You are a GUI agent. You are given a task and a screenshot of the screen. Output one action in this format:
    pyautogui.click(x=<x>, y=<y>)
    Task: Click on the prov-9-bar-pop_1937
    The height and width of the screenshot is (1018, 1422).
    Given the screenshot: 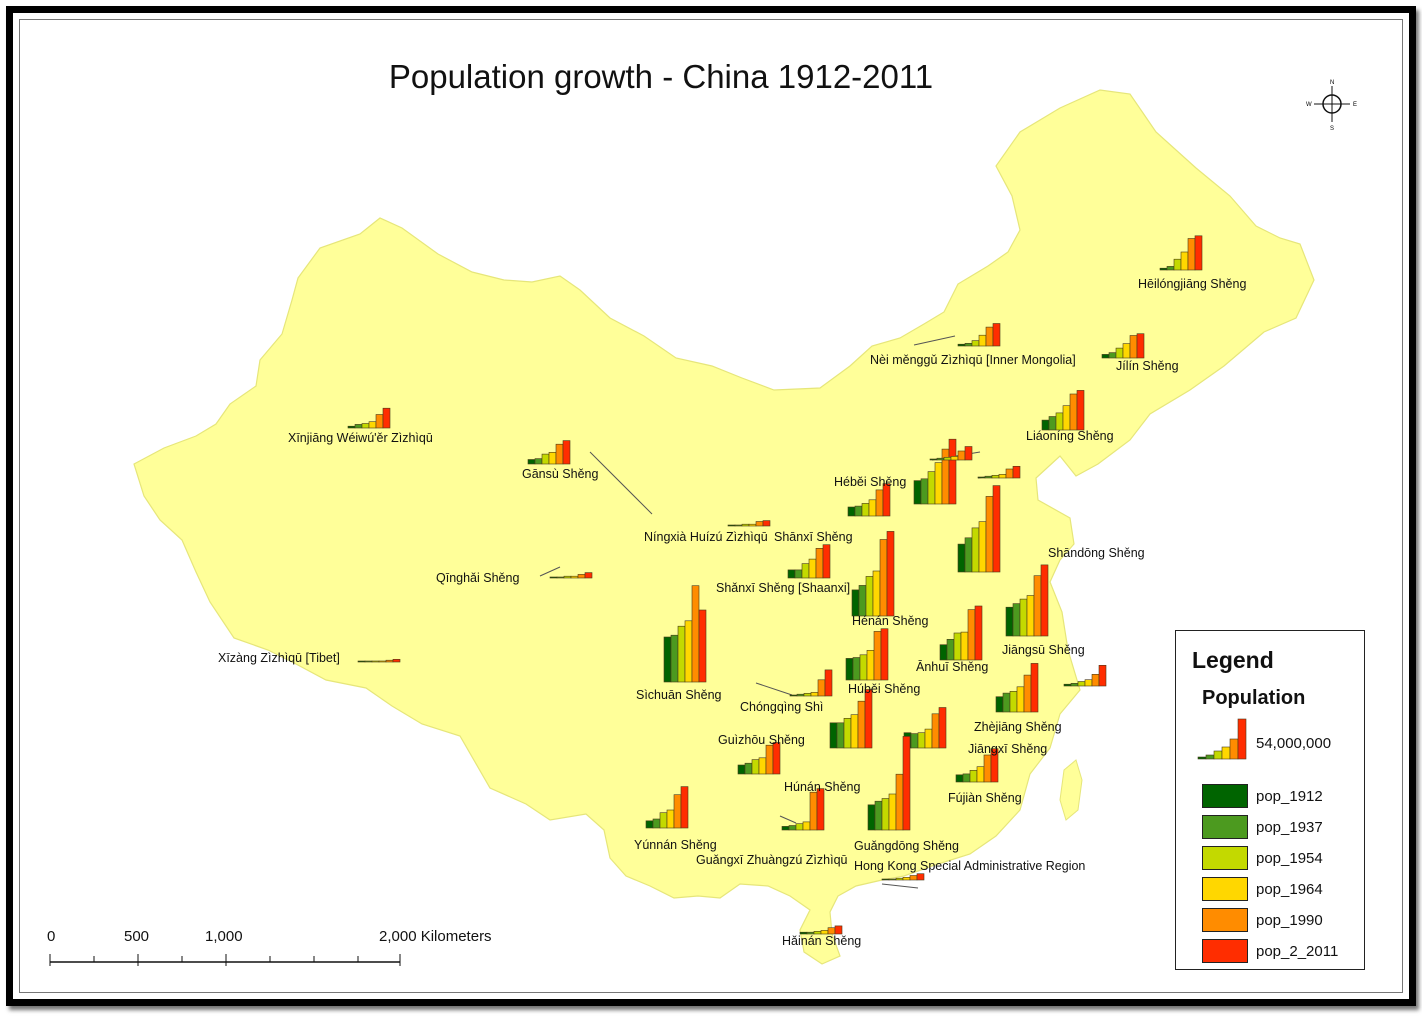 What is the action you would take?
    pyautogui.click(x=560, y=577)
    